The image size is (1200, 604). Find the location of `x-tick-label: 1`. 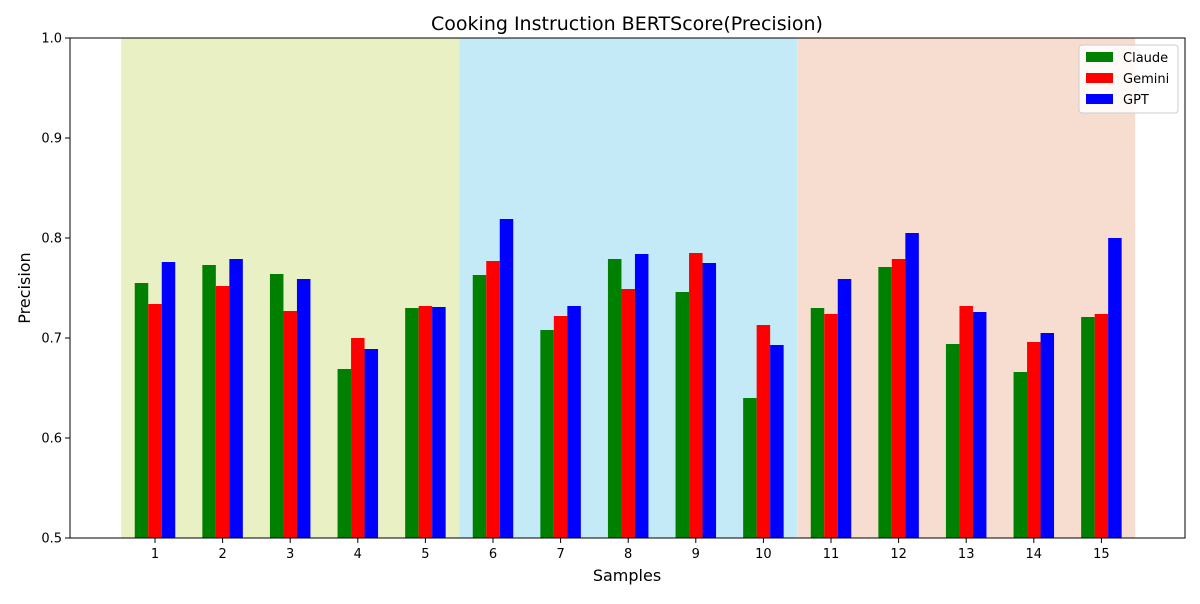

x-tick-label: 1 is located at coordinates (155, 554).